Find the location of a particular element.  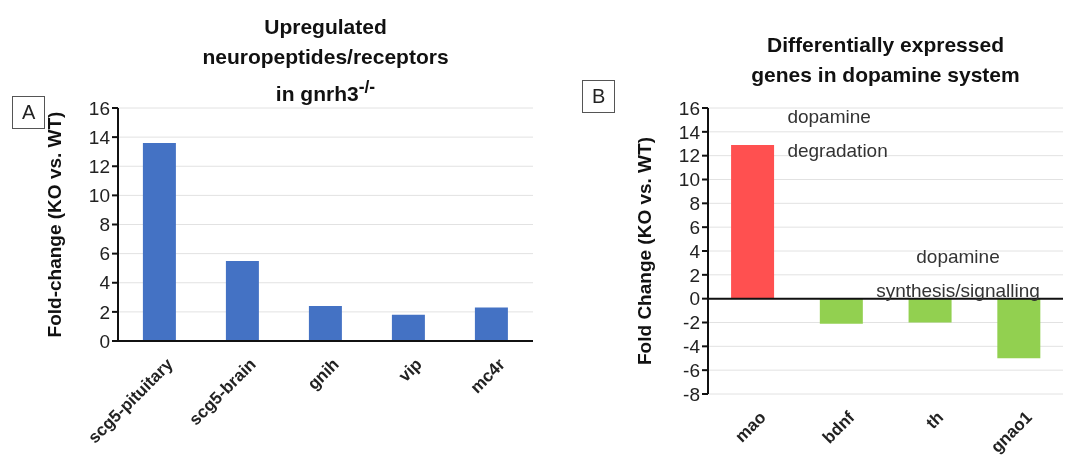

annotation: dopamine degradation is located at coordinates (837, 133).